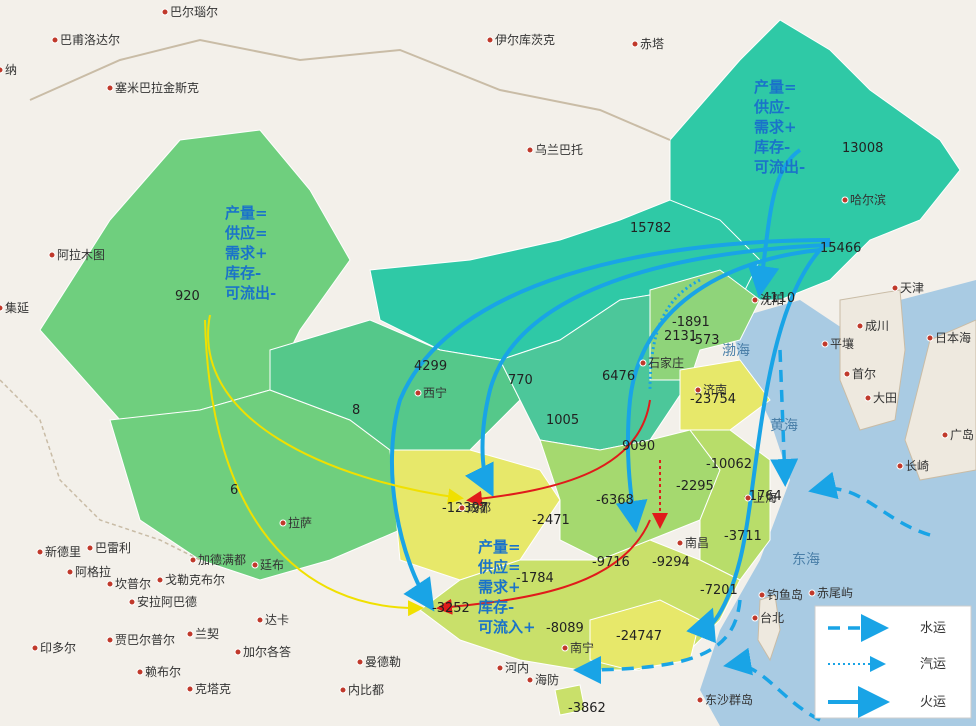 The height and width of the screenshot is (726, 976). What do you see at coordinates (314, 468) in the screenshot?
I see `yellow-flow-line` at bounding box center [314, 468].